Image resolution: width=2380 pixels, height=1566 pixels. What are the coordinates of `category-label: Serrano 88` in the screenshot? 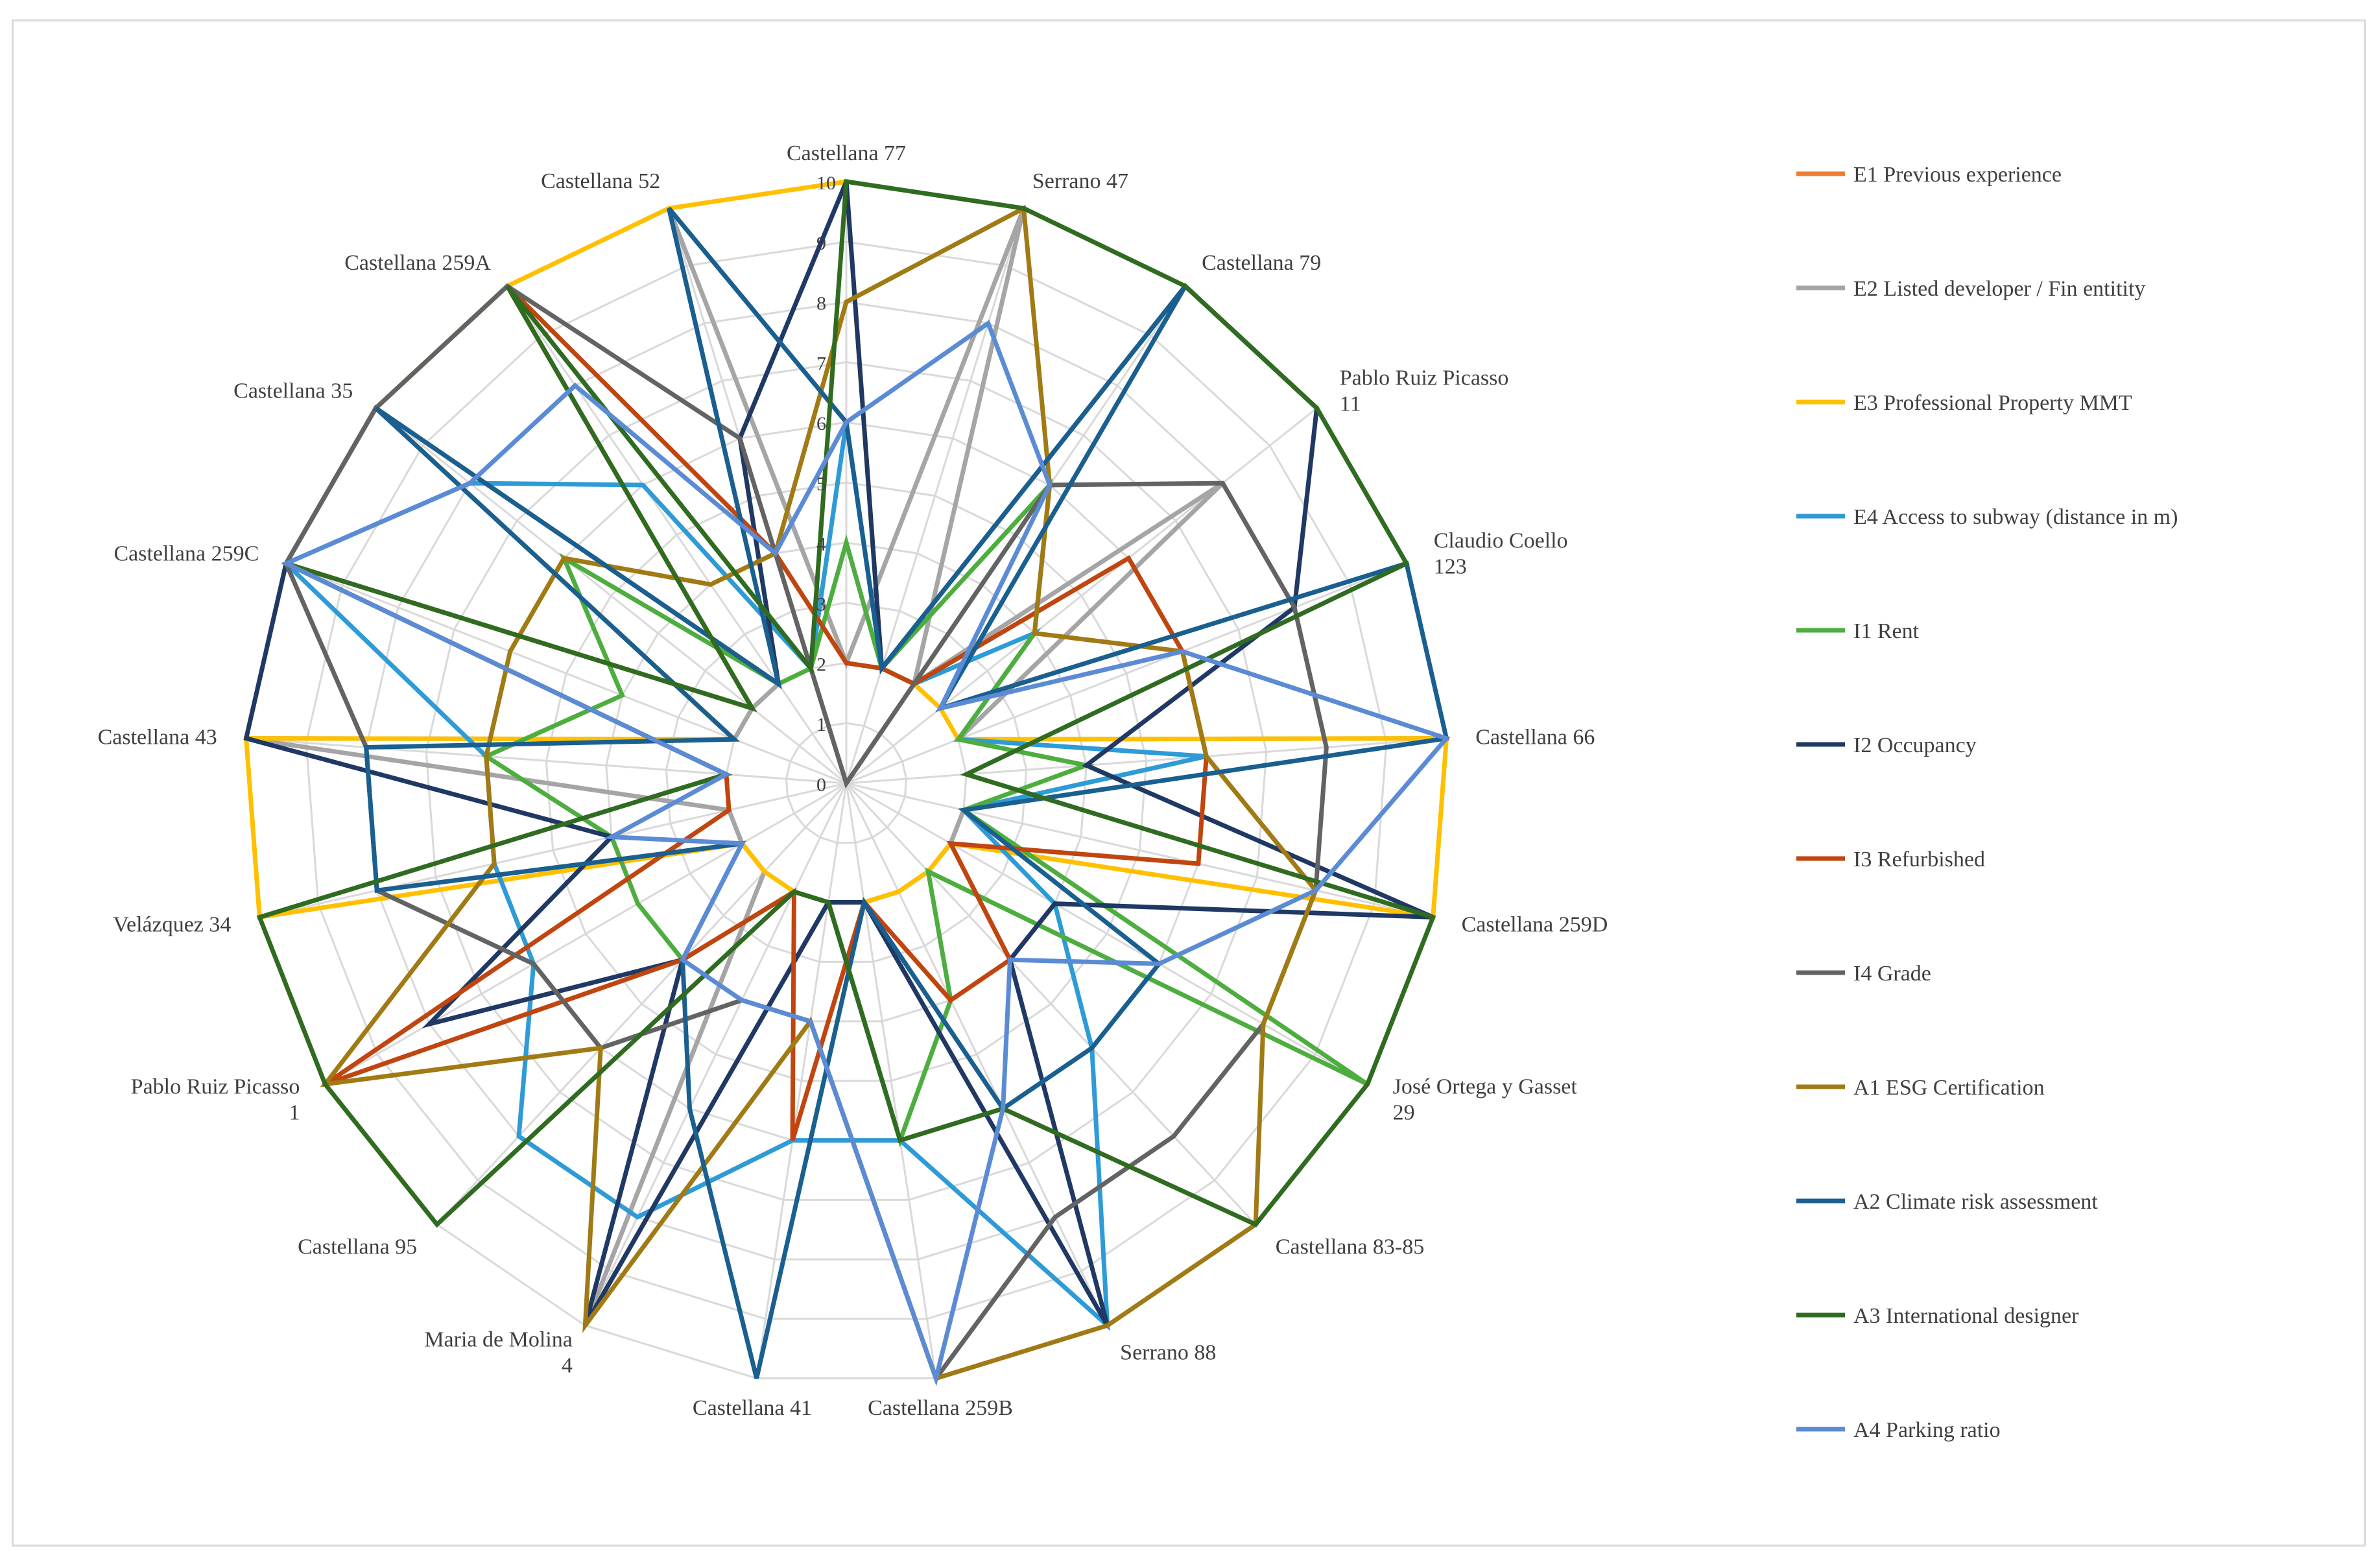 It's located at (1168, 1353).